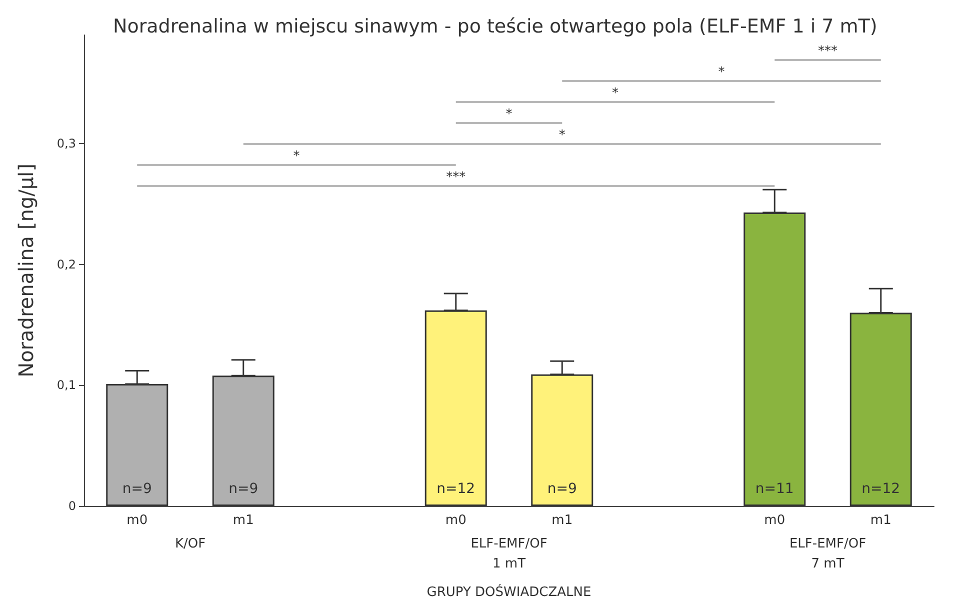 The height and width of the screenshot is (612, 972). What do you see at coordinates (190, 544) in the screenshot?
I see `text: K/OF` at bounding box center [190, 544].